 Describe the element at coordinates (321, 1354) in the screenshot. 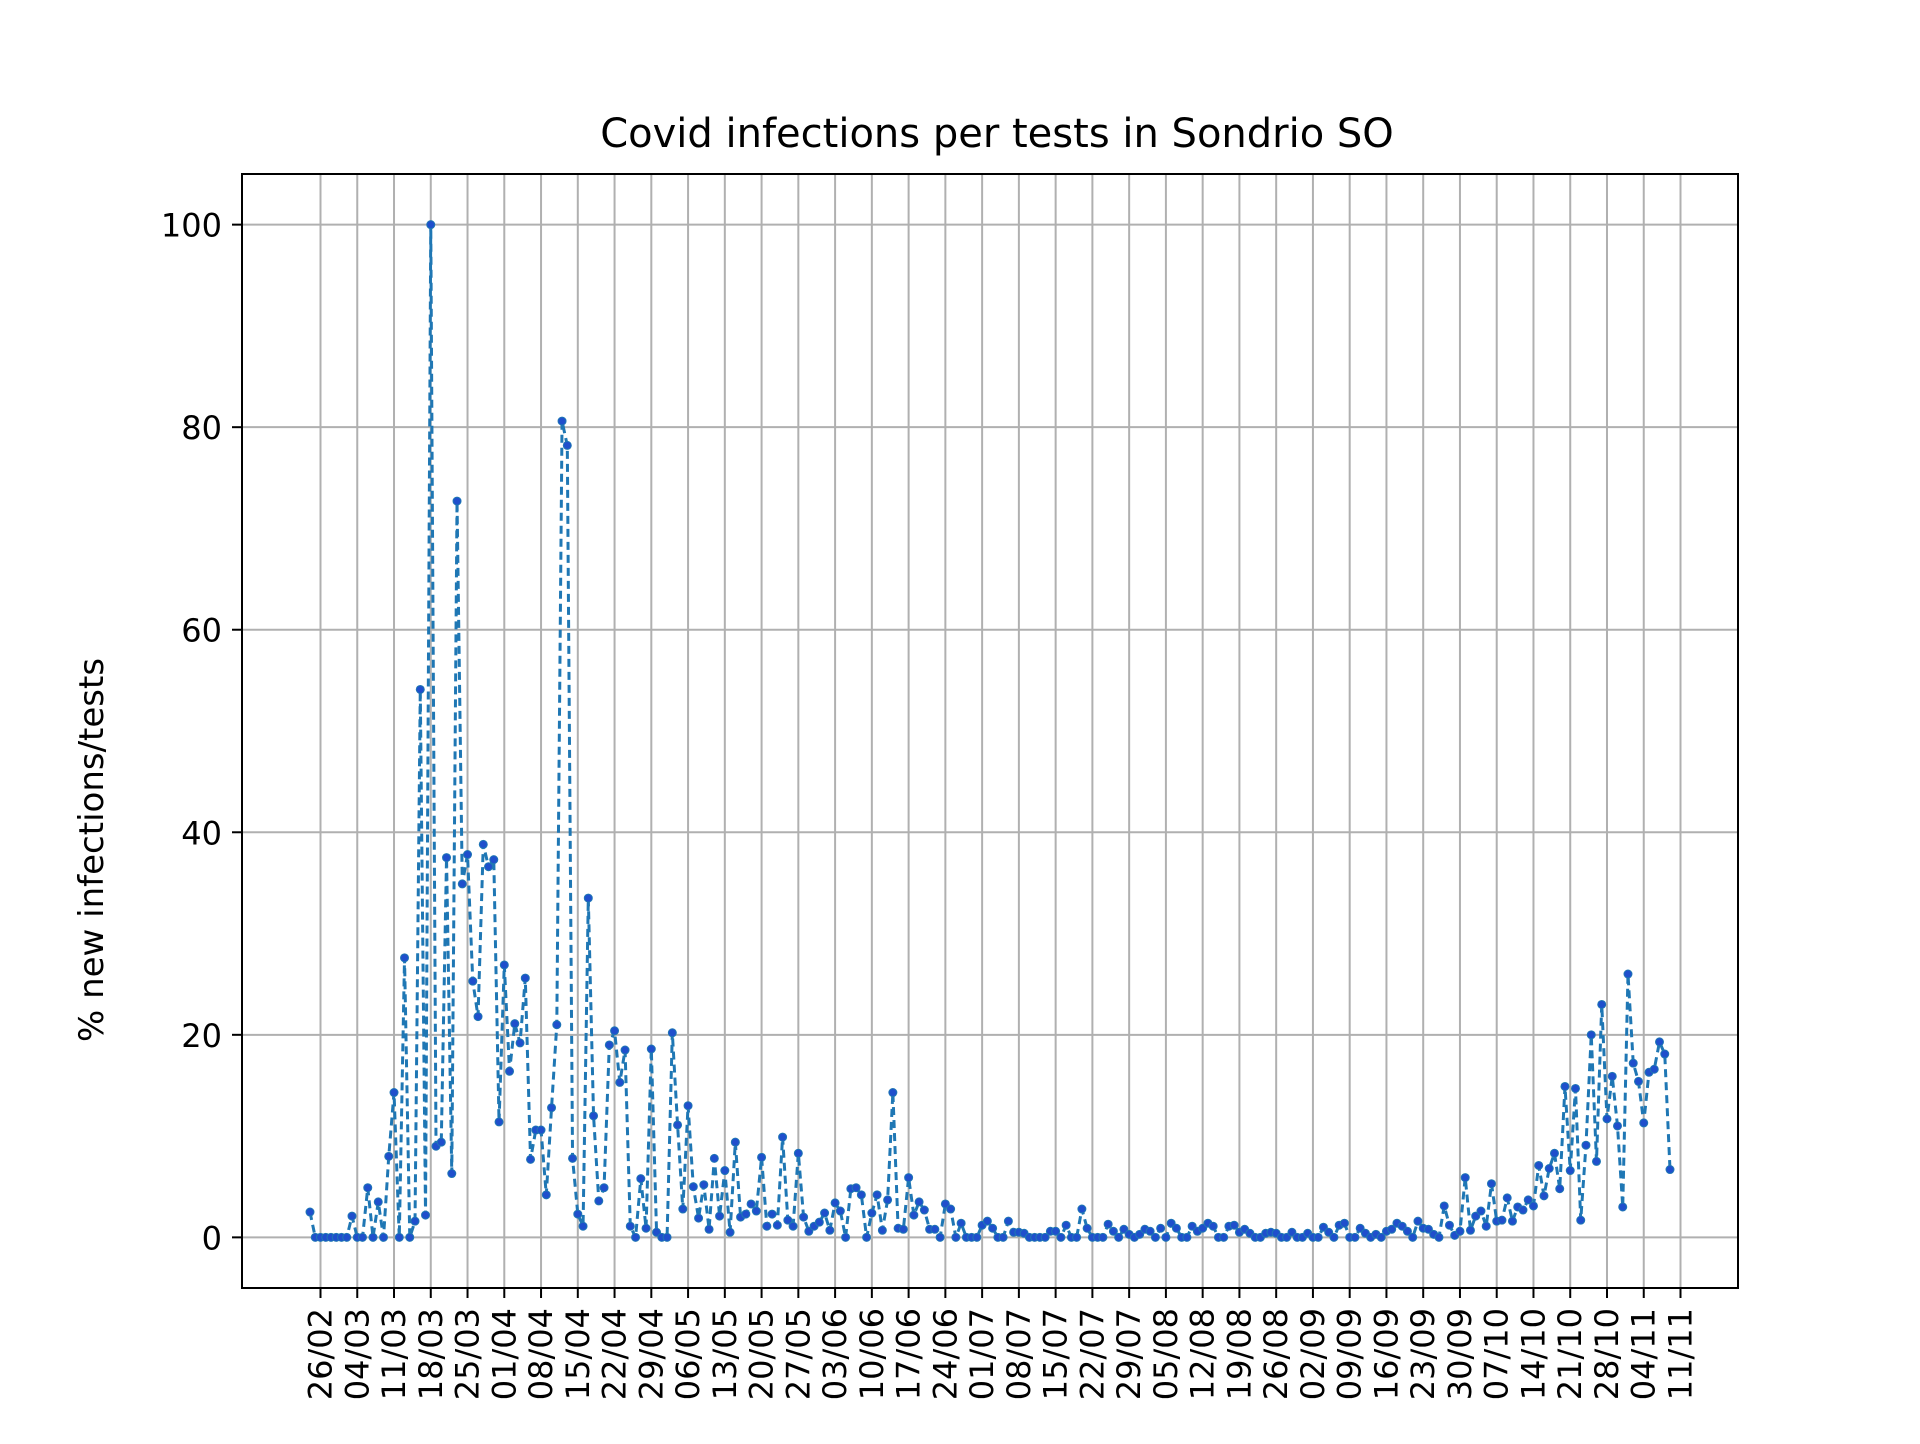

I see `x-tick-label: 26/02` at that location.